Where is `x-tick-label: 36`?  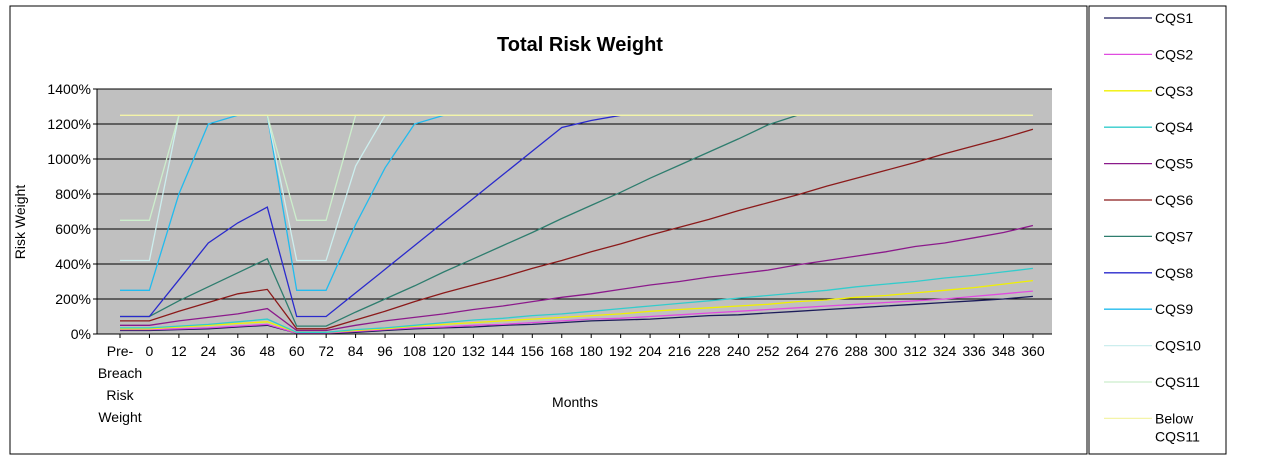
x-tick-label: 36 is located at coordinates (238, 351).